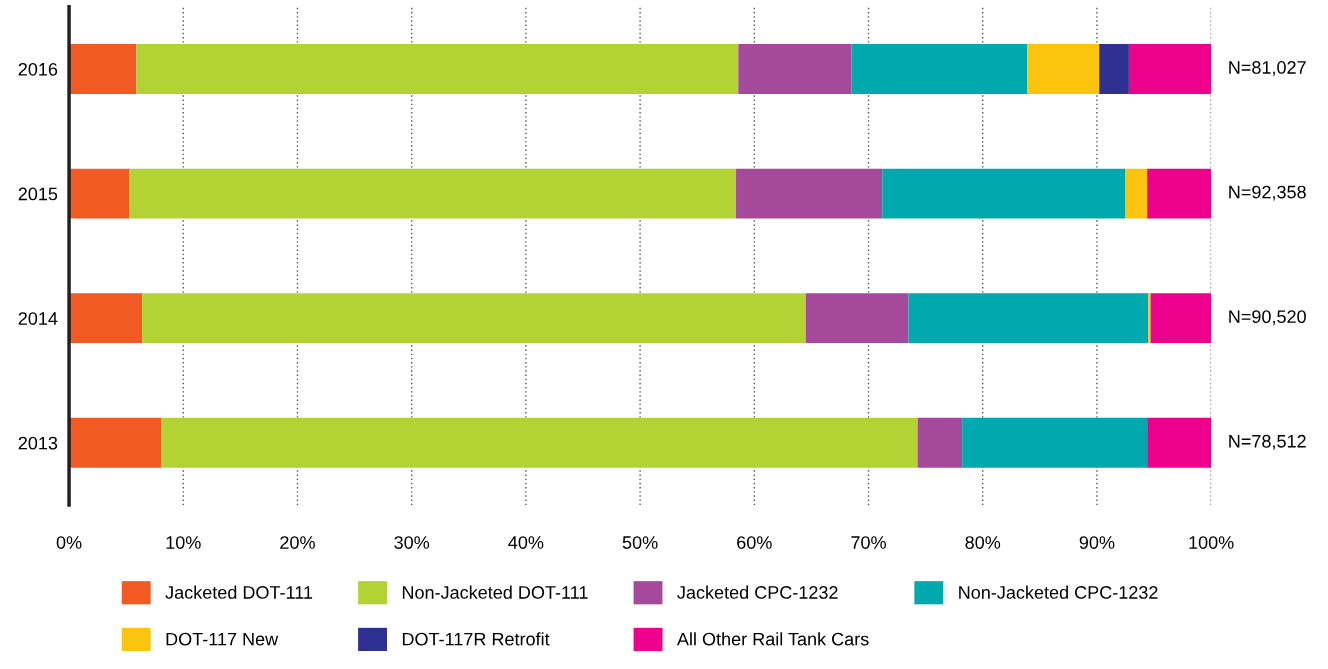 Image resolution: width=1328 pixels, height=669 pixels. Describe the element at coordinates (38, 443) in the screenshot. I see `y-tick-label: 2013` at that location.